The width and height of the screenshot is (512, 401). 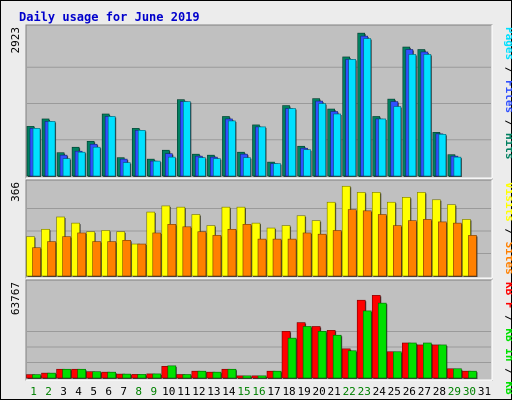 I want to click on x-tick-label-day-9: 9, so click(x=153, y=391).